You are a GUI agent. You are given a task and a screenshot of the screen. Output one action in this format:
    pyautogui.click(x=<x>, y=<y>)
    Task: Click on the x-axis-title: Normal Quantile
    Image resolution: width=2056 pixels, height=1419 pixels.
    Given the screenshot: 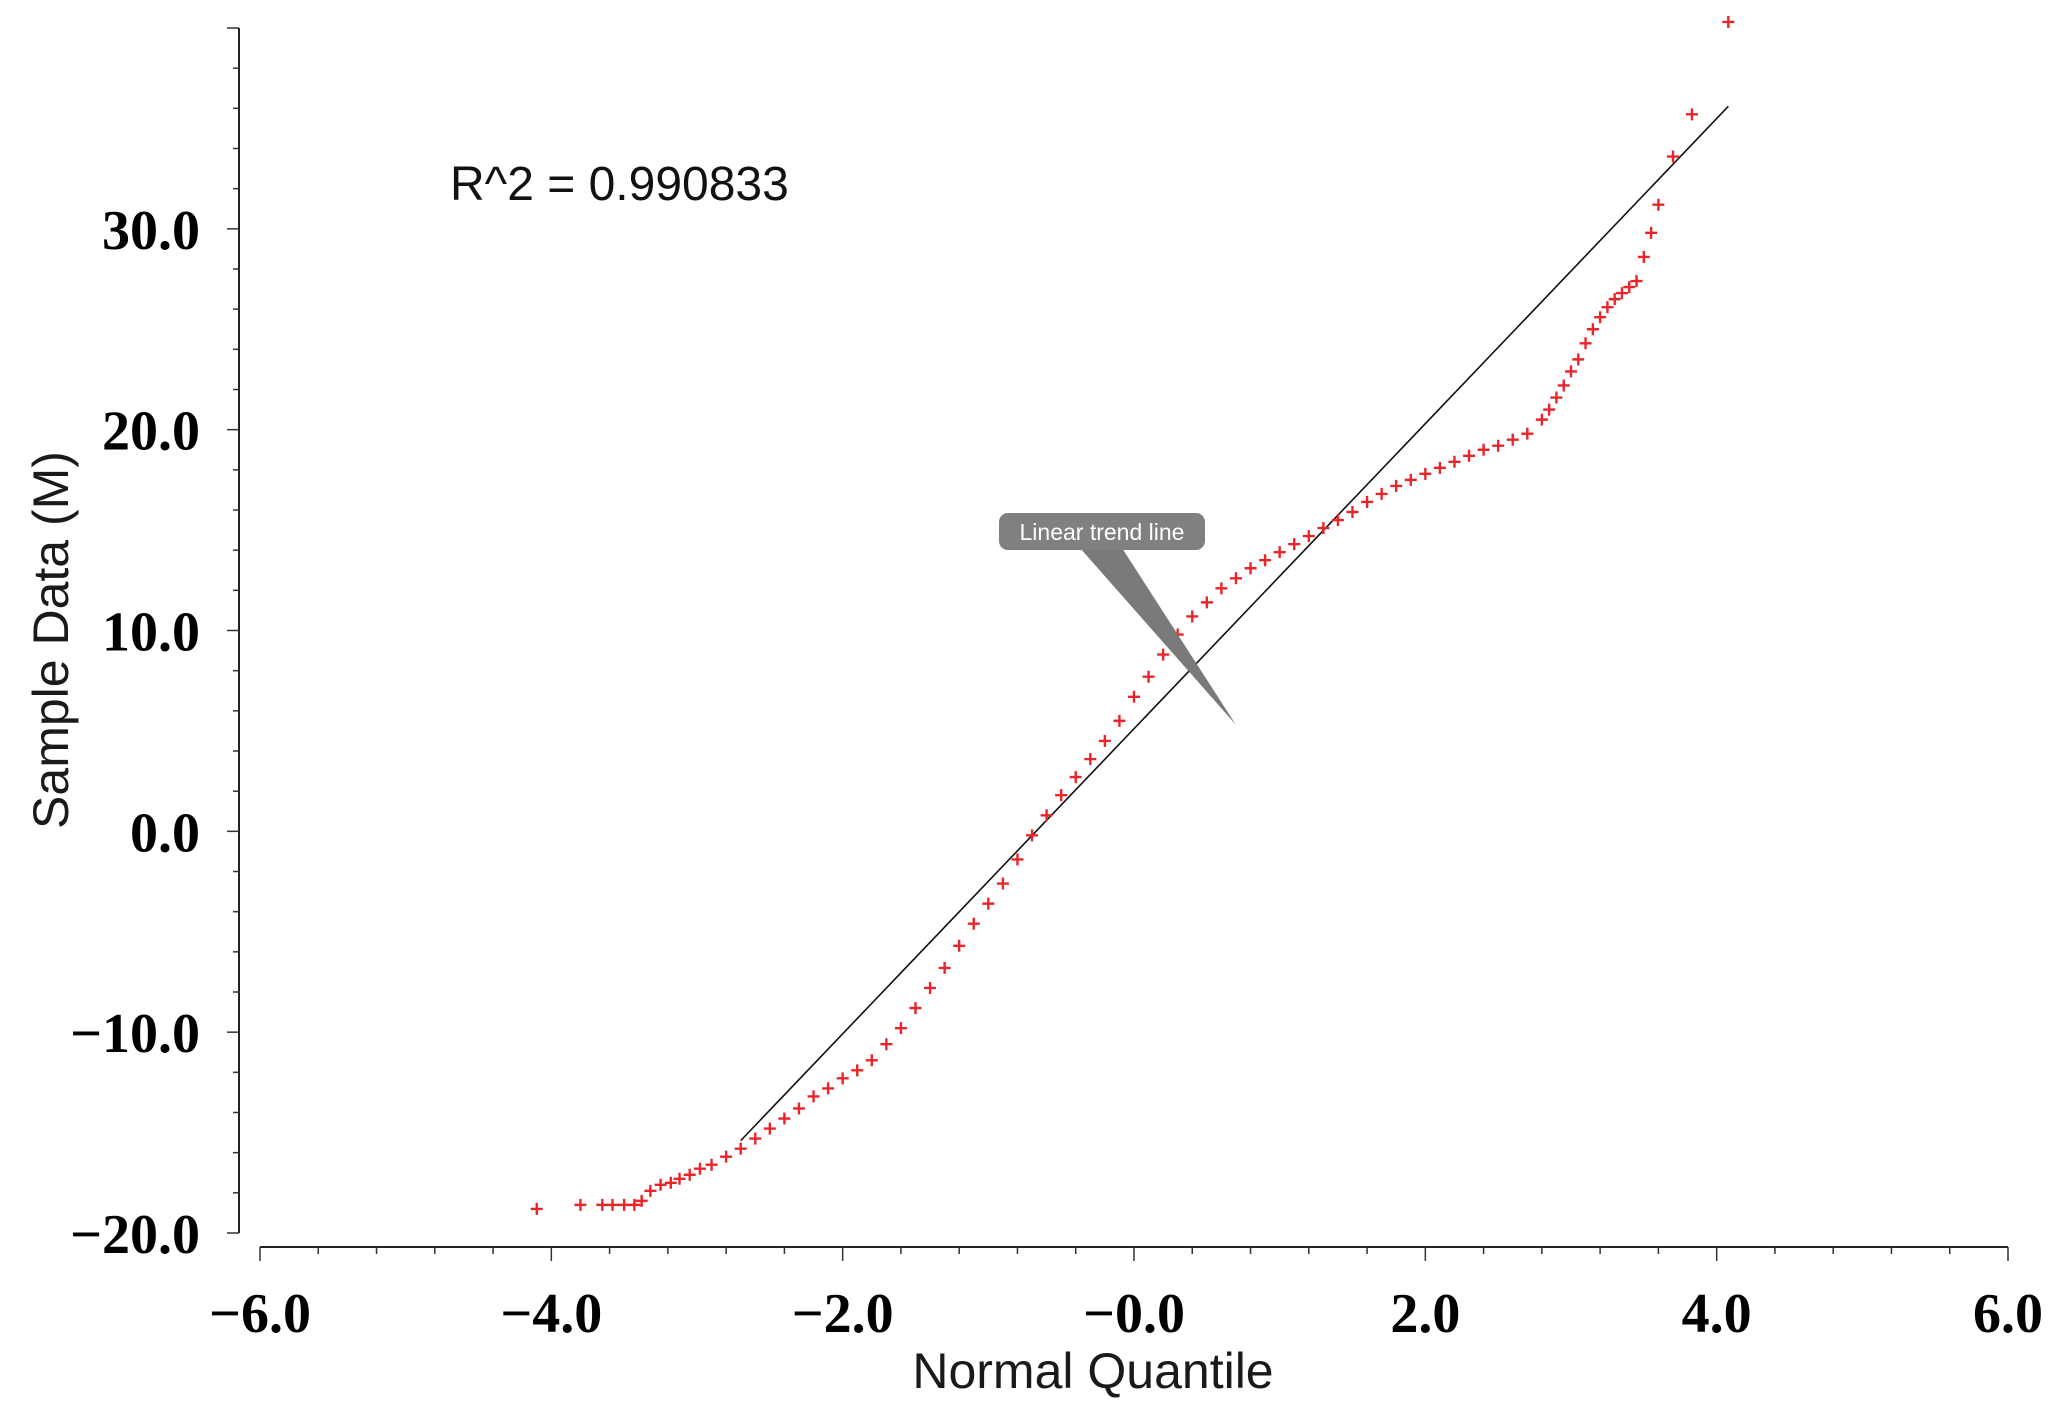 What is the action you would take?
    pyautogui.click(x=1092, y=1371)
    